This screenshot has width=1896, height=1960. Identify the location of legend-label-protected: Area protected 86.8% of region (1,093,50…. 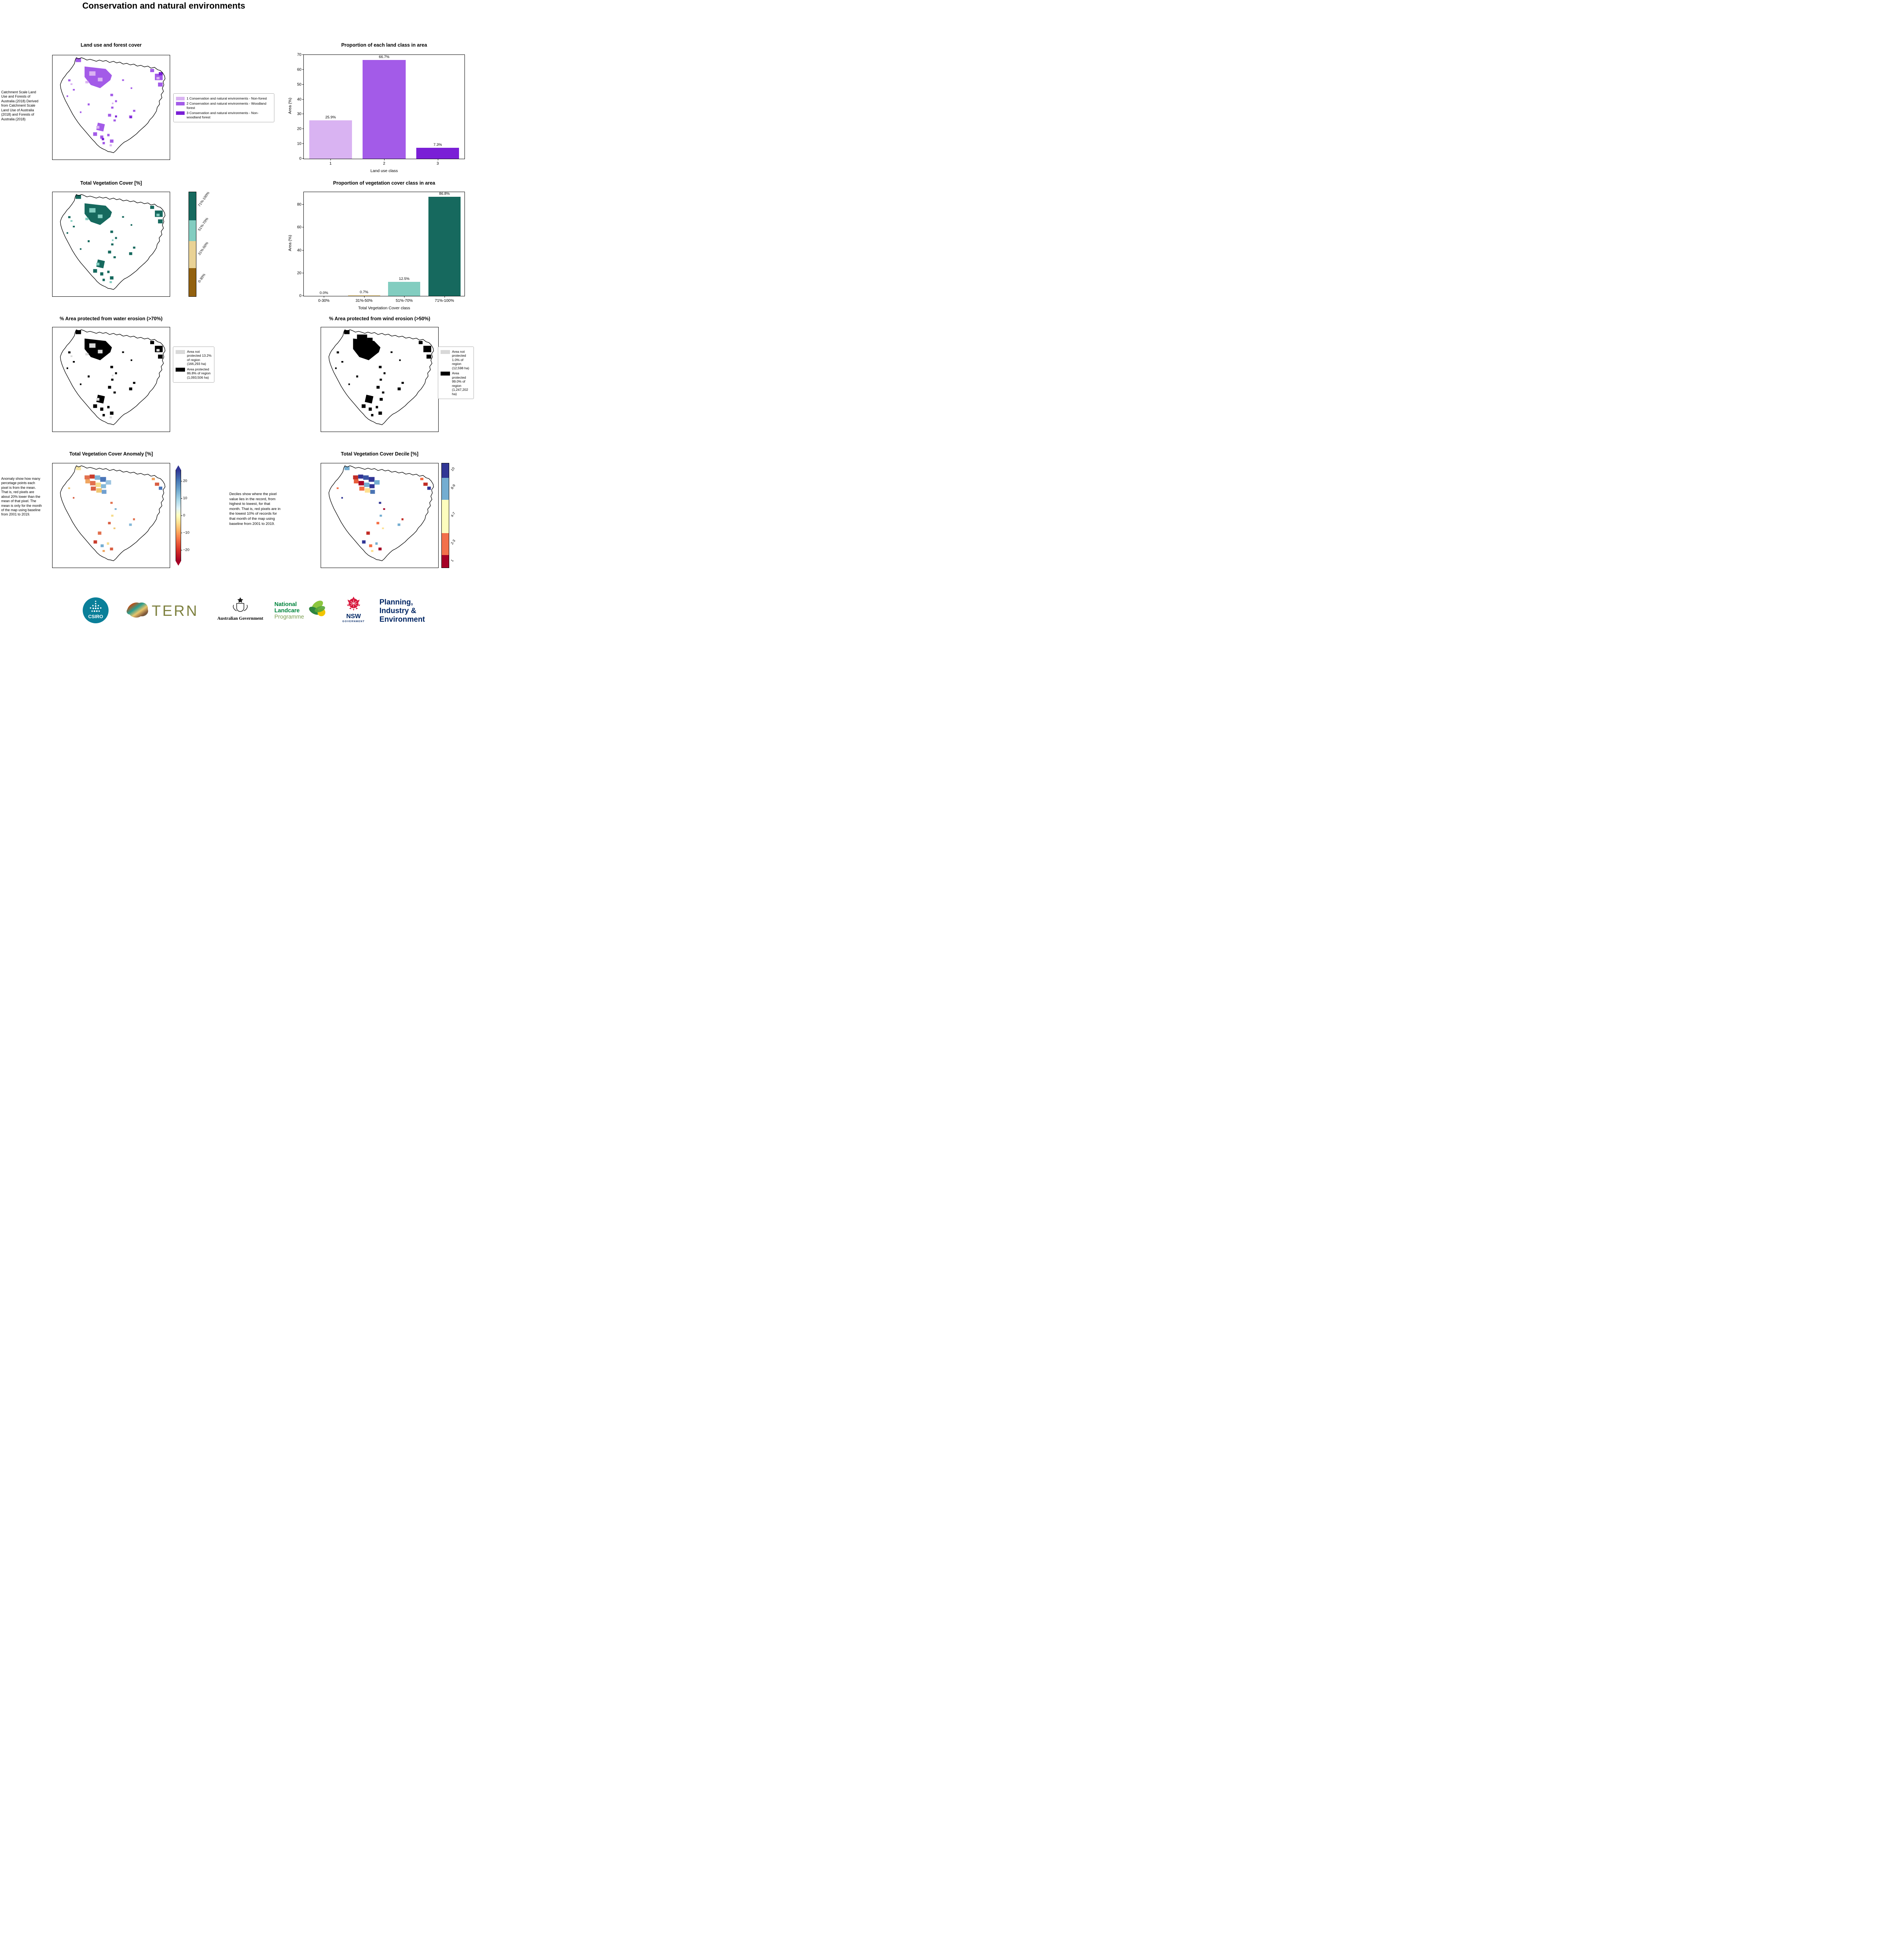
(199, 373).